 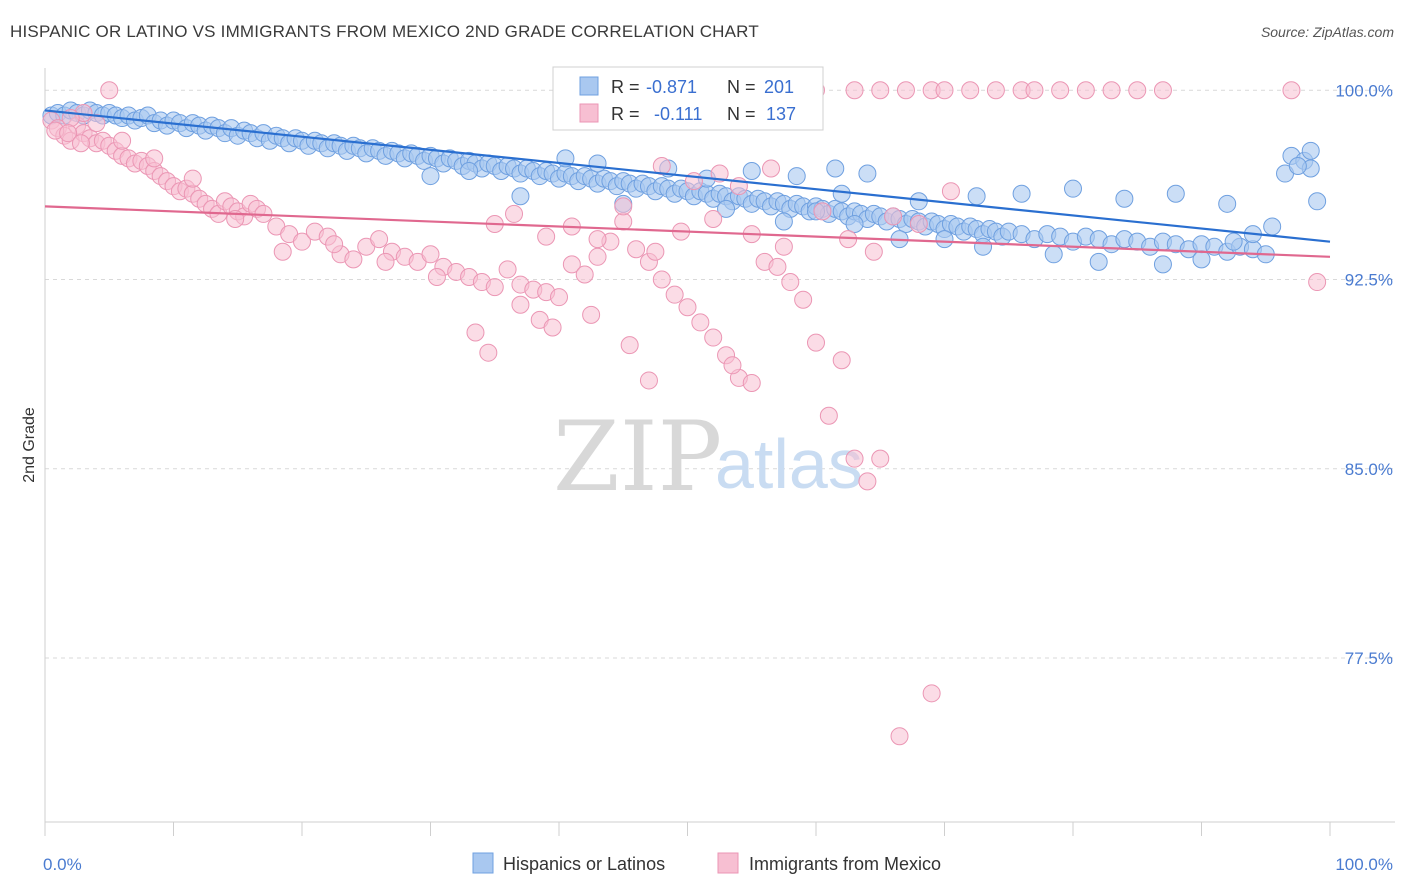 What do you see at coordinates (779, 87) in the screenshot?
I see `stats-n-value-1: 201` at bounding box center [779, 87].